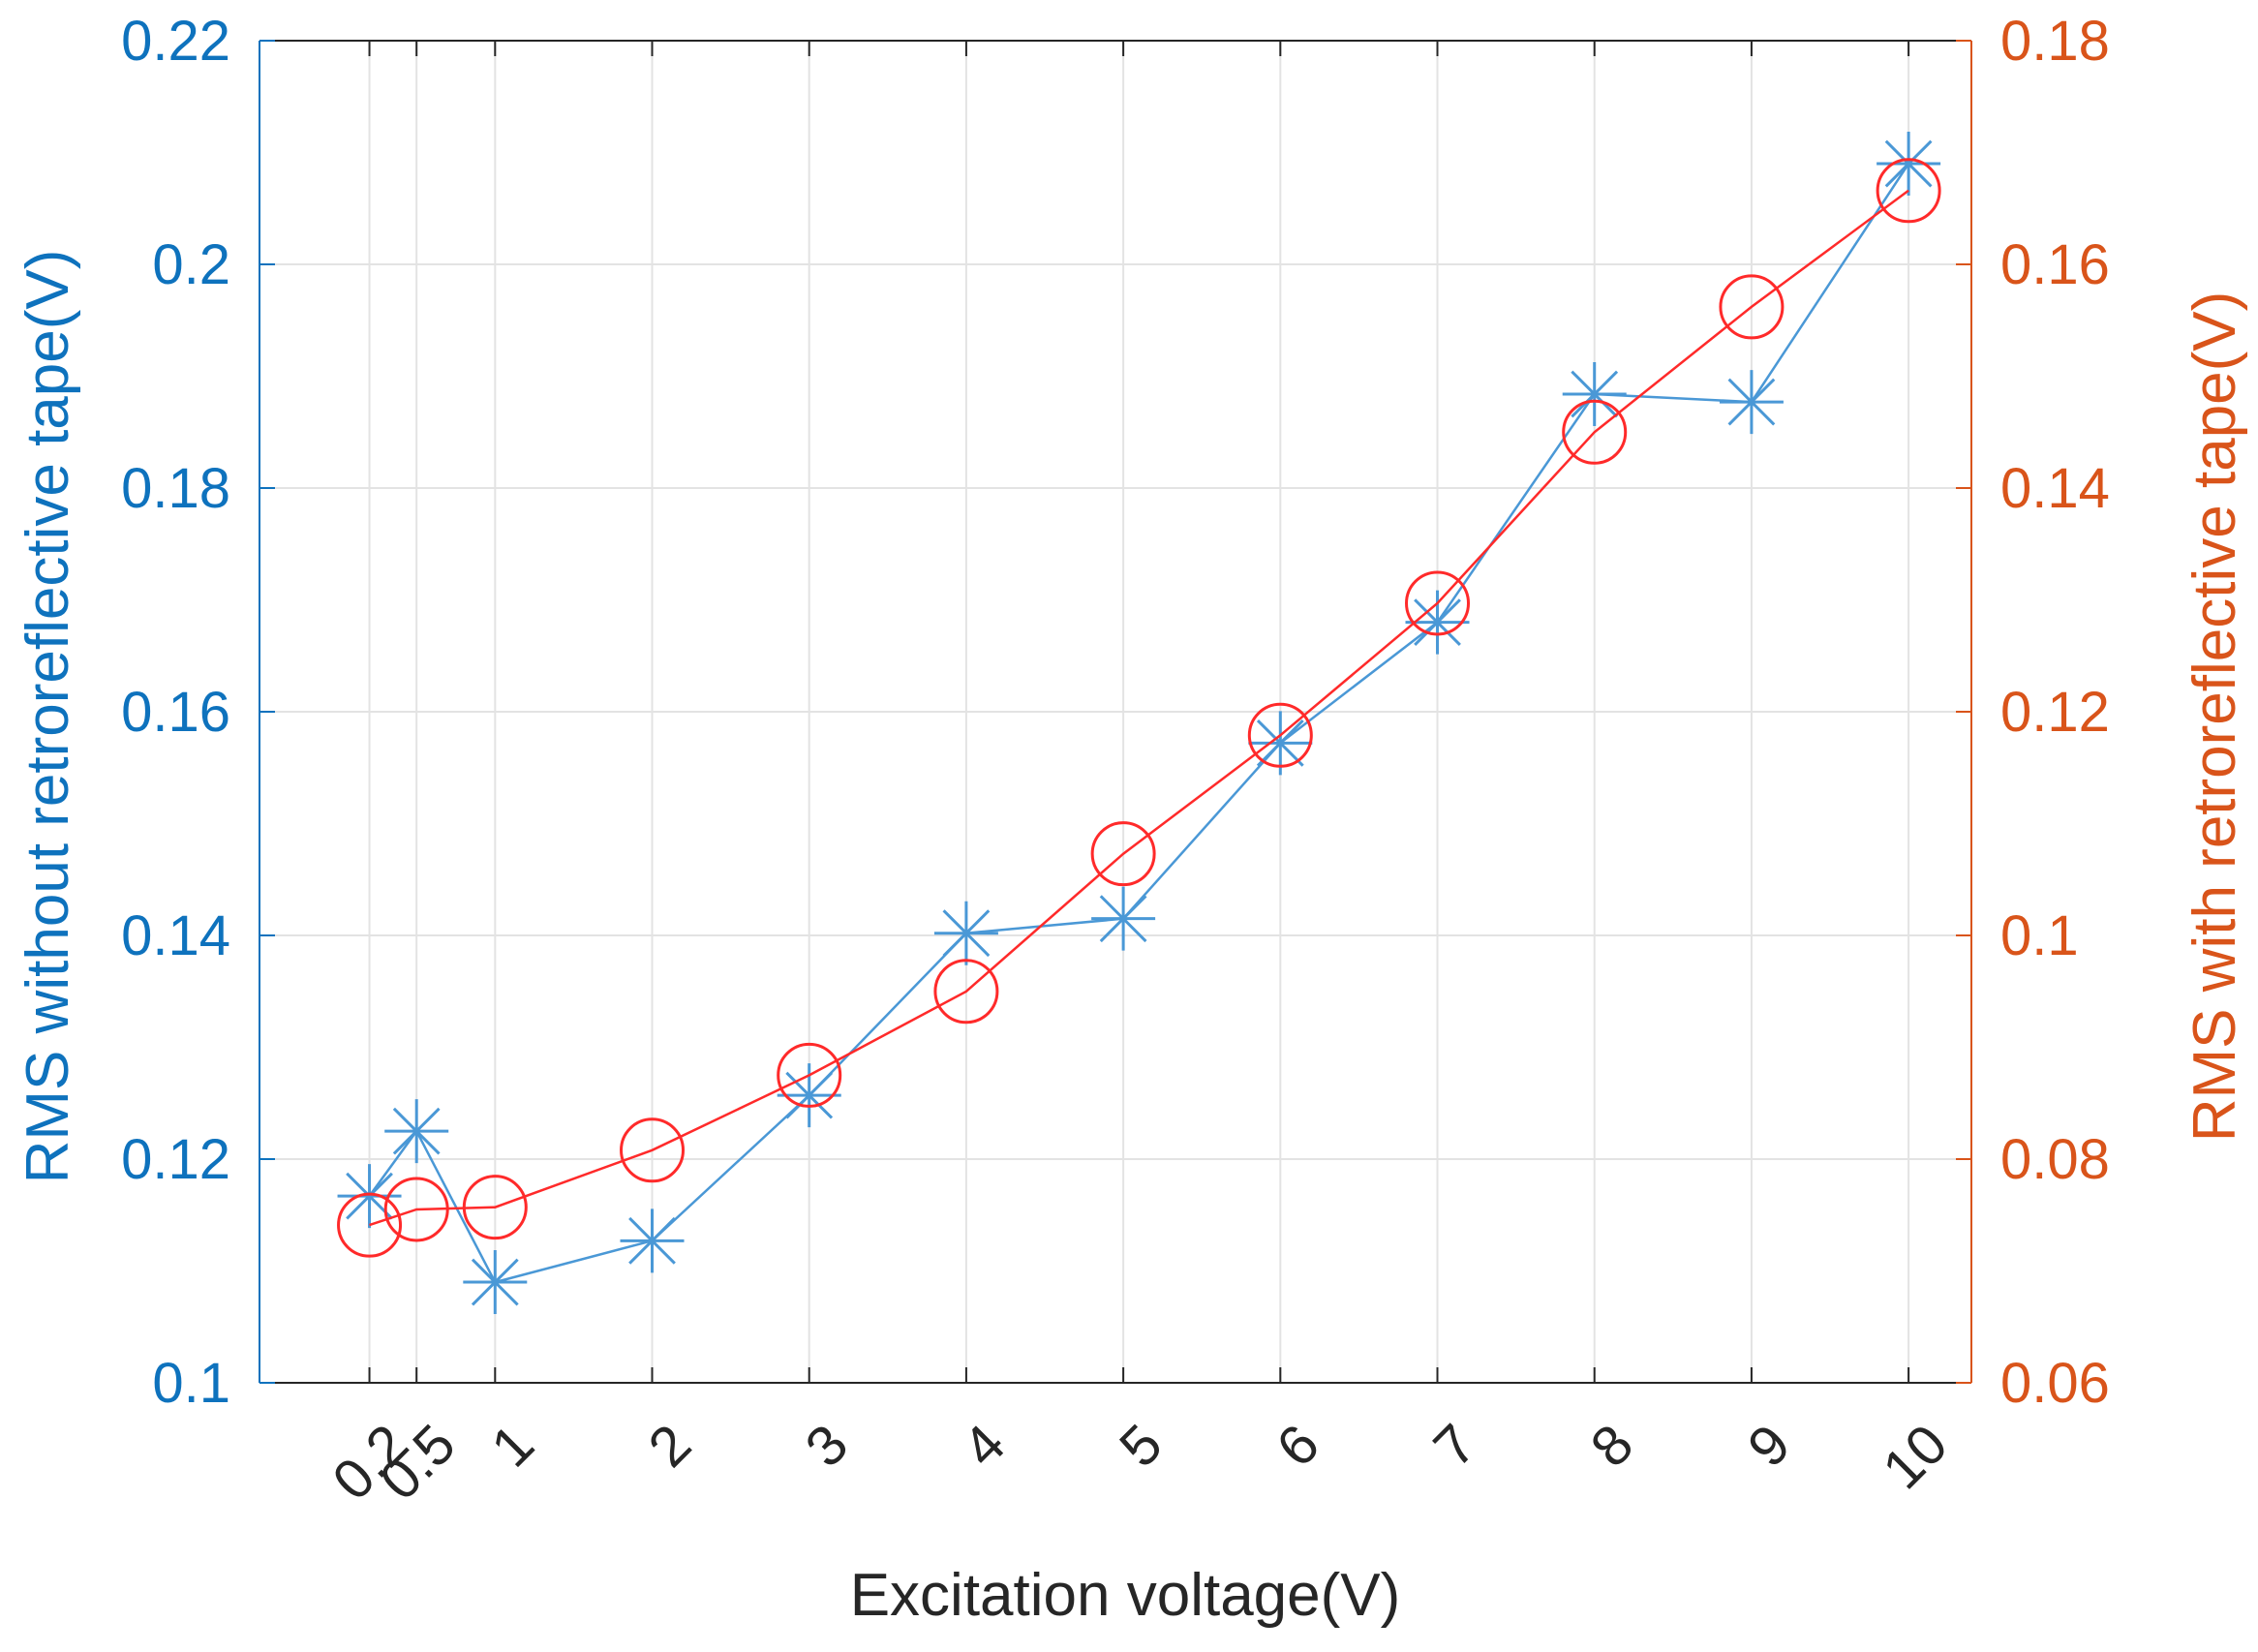 The height and width of the screenshot is (1652, 2258). Describe the element at coordinates (48, 1108) in the screenshot. I see `left-y-axis-title-prefix: RMS` at that location.